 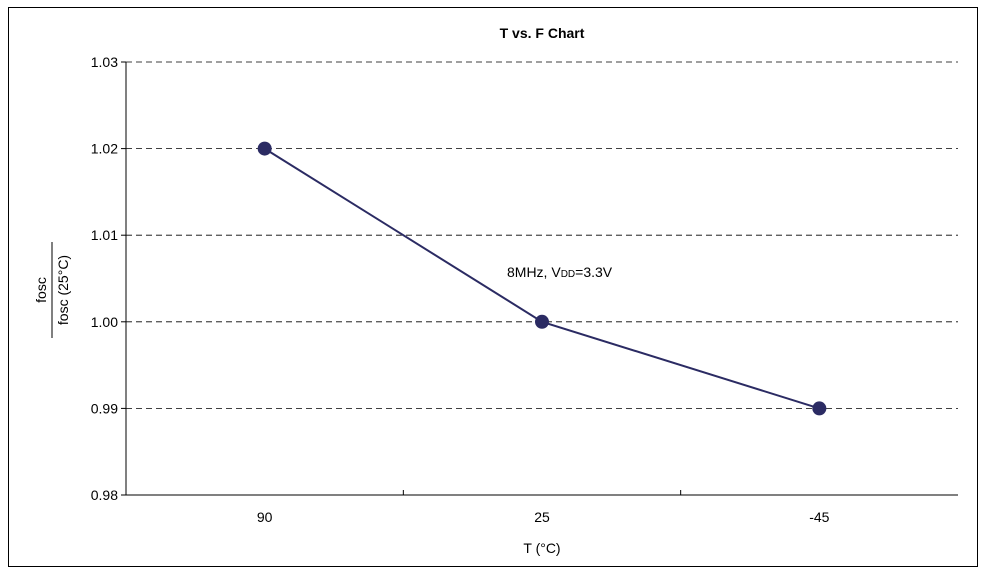 What do you see at coordinates (104, 495) in the screenshot?
I see `y-tick-label: 0.98` at bounding box center [104, 495].